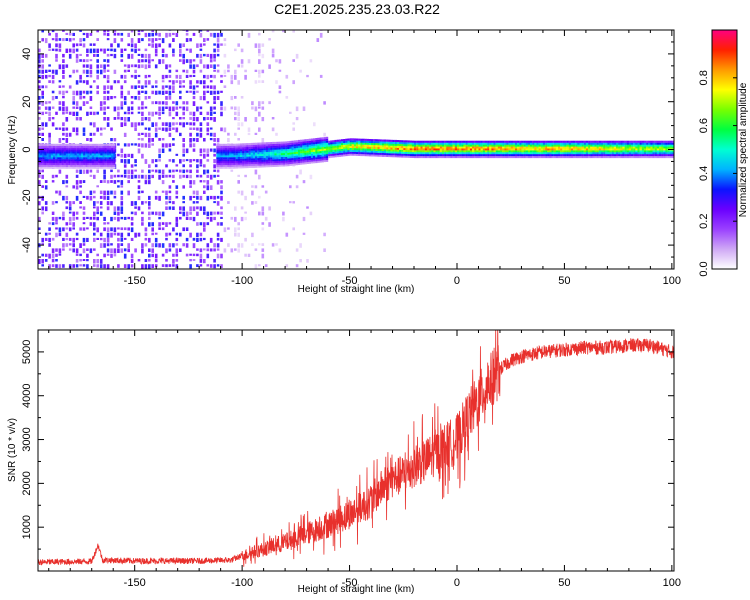 This screenshot has height=600, width=750. What do you see at coordinates (135, 281) in the screenshot?
I see `x-tick-label: -150` at bounding box center [135, 281].